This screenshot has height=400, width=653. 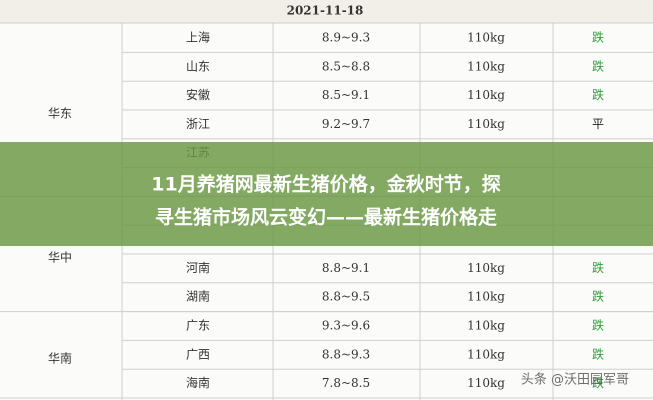 I want to click on header-bg, so click(x=326, y=11).